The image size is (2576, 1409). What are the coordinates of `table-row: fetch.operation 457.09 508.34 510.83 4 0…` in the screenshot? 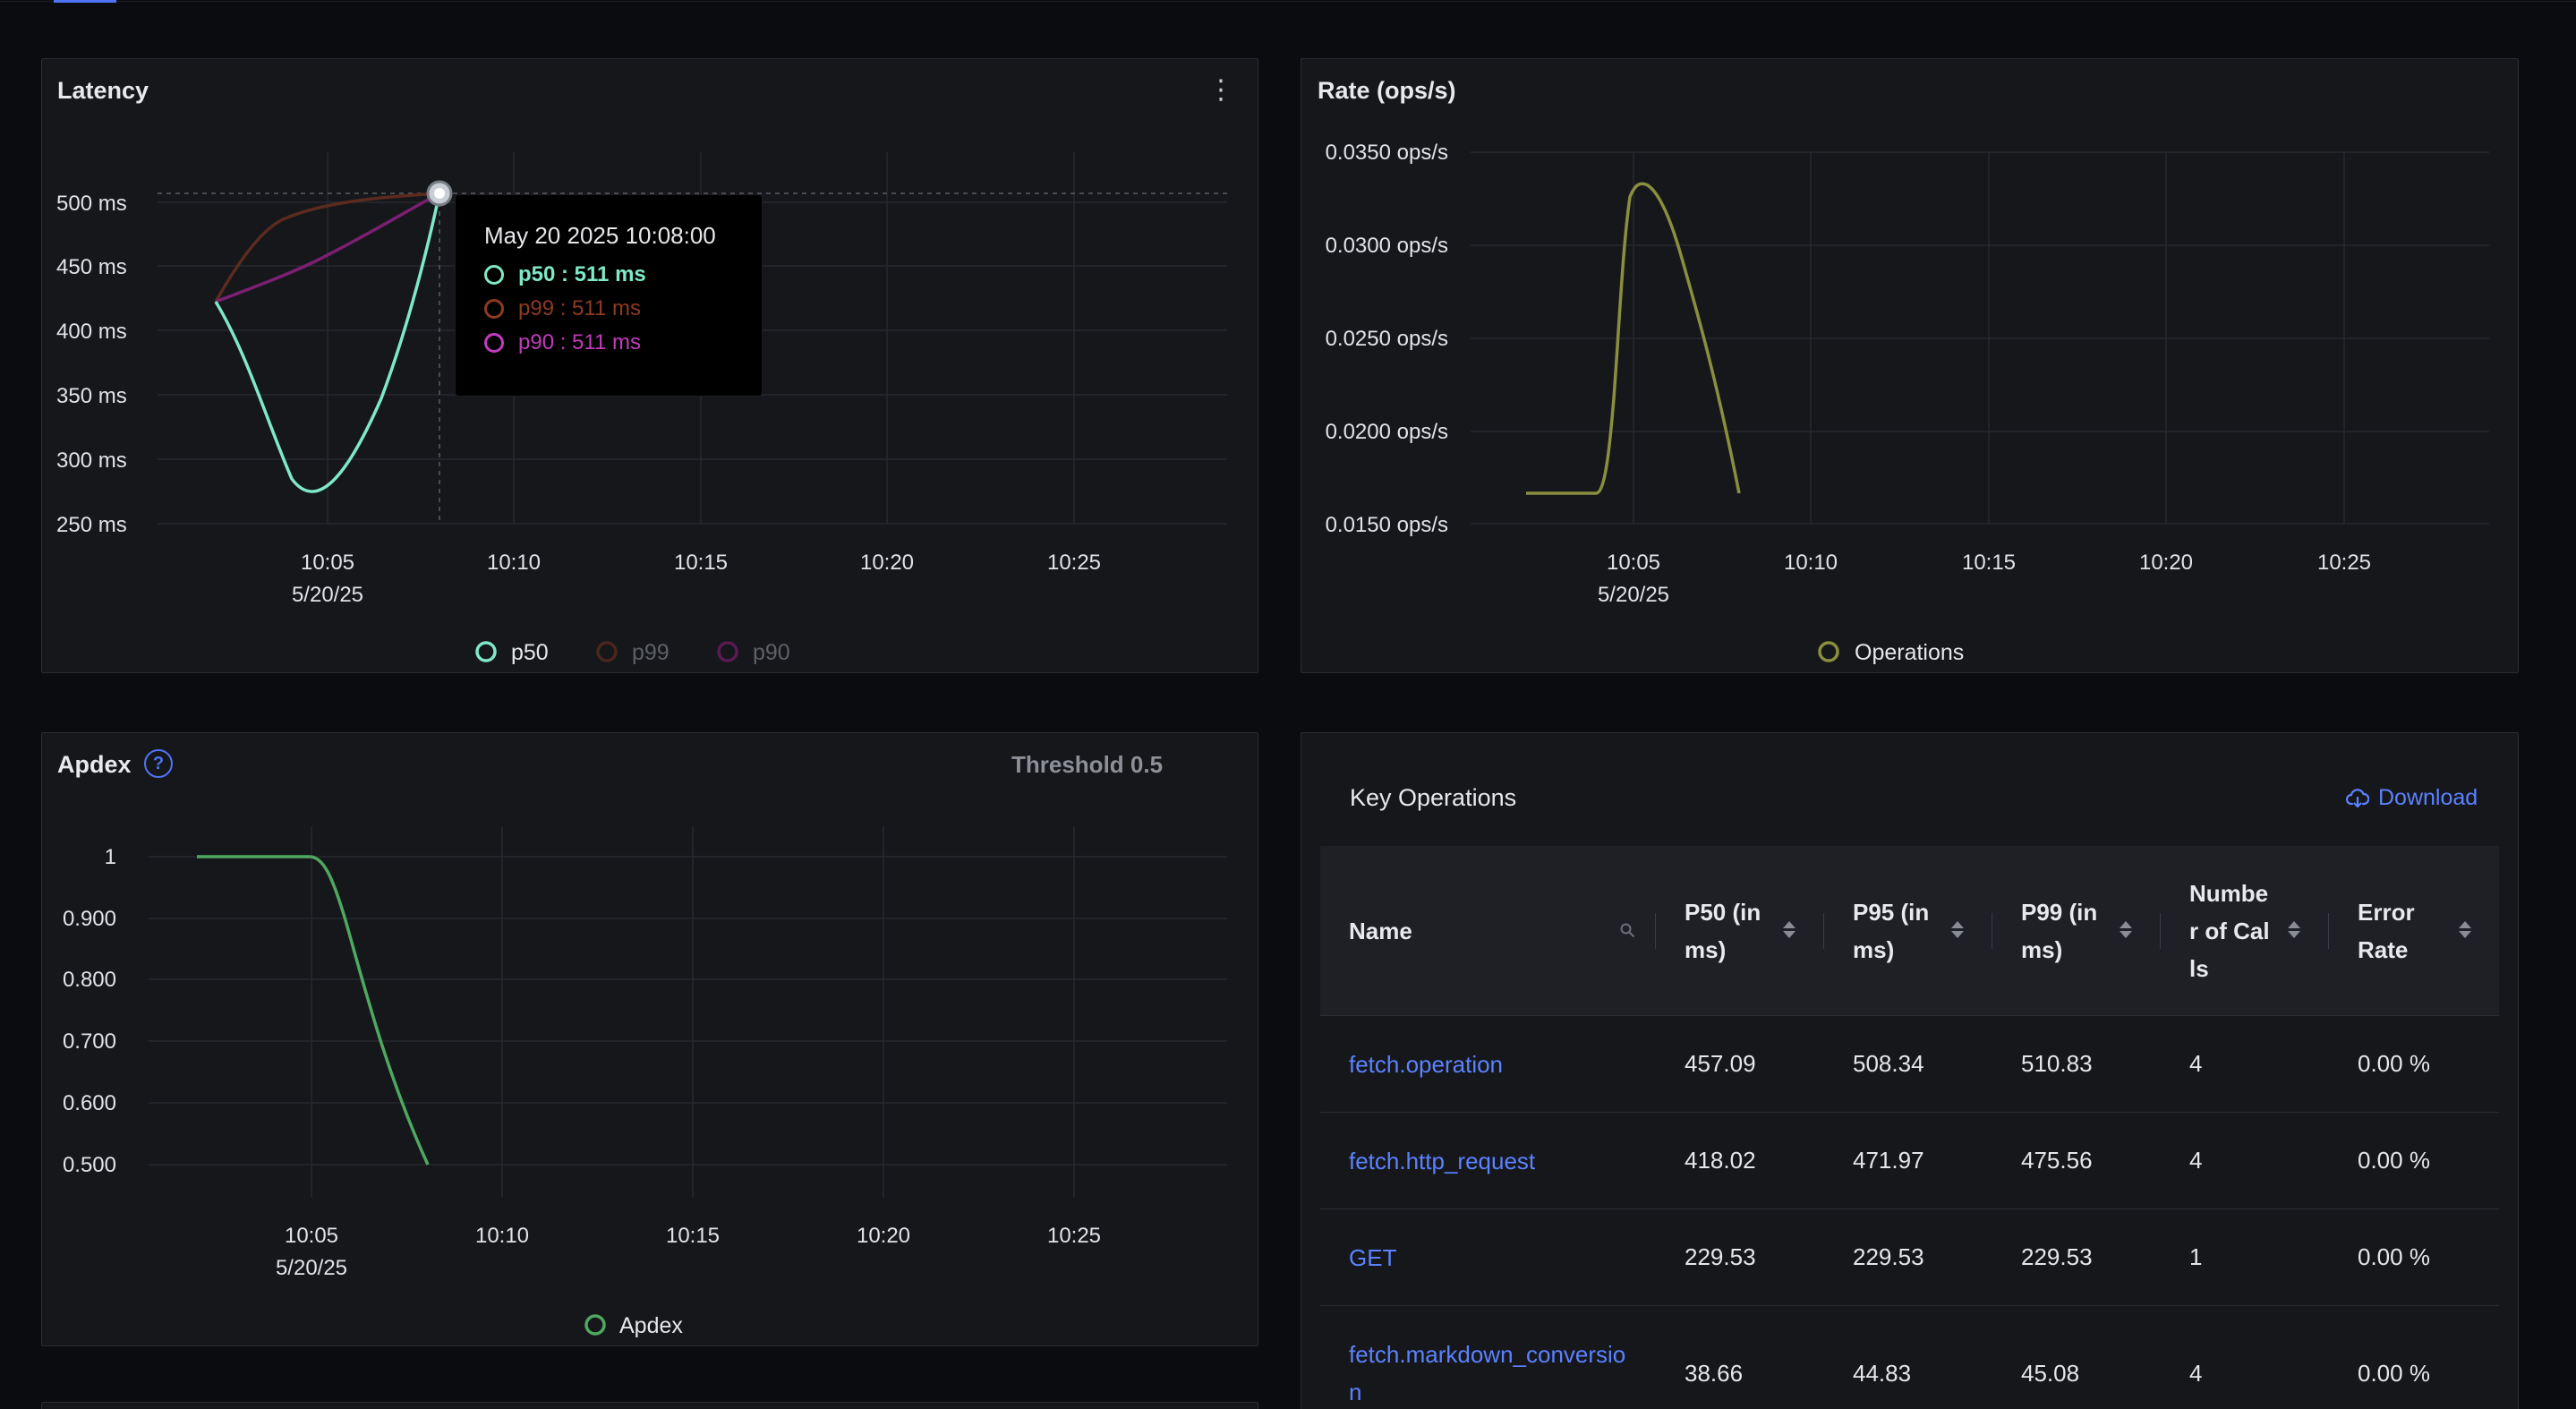 It's located at (1909, 1065).